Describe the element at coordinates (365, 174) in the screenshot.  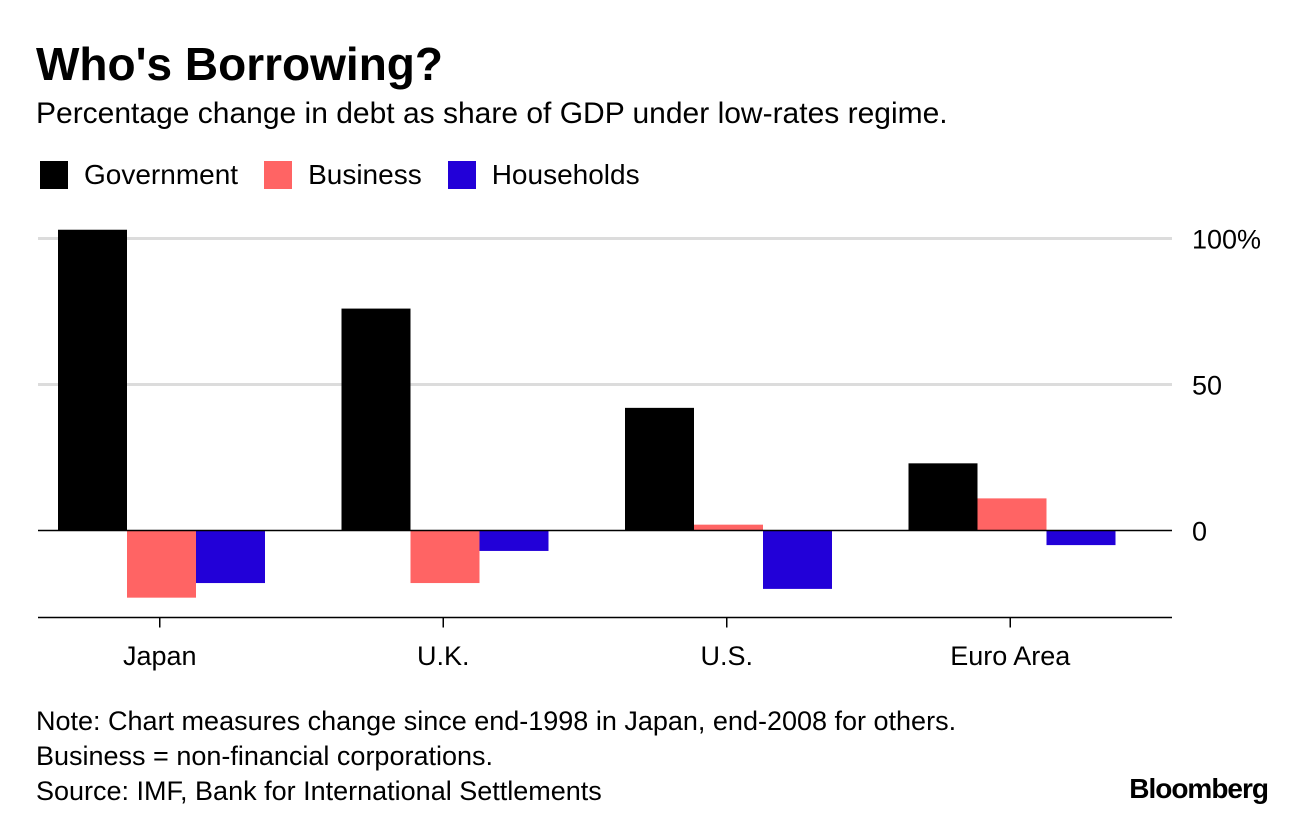
I see `legend-label-business: Business` at that location.